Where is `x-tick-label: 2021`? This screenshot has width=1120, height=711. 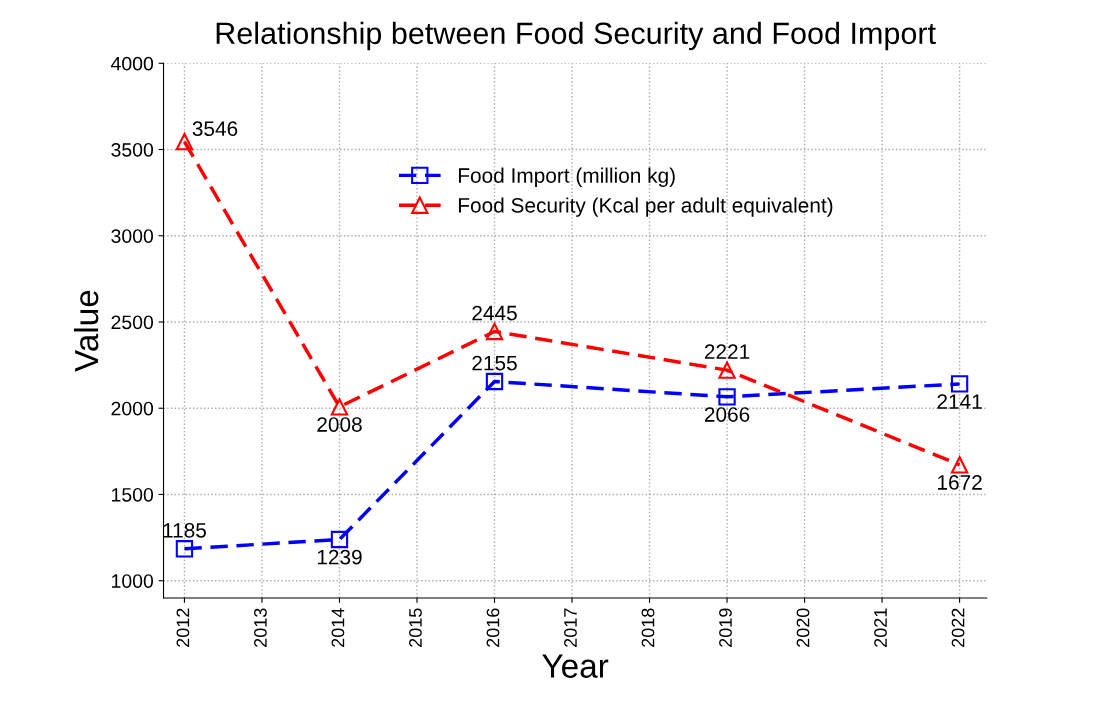
x-tick-label: 2021 is located at coordinates (880, 627).